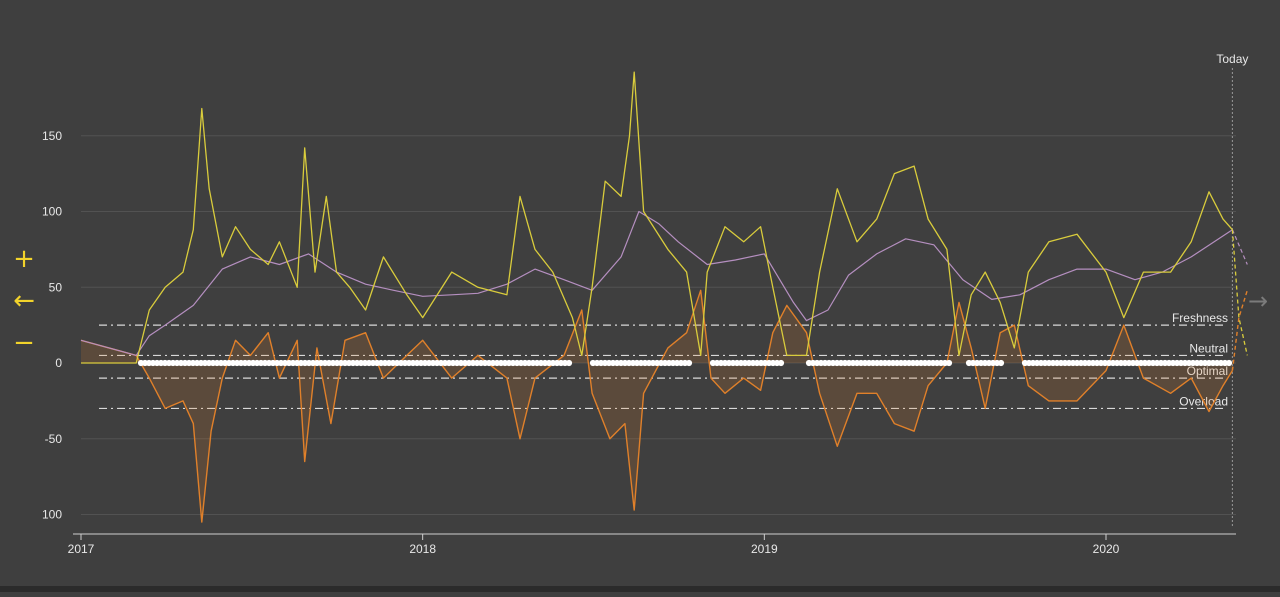  What do you see at coordinates (1258, 301) in the screenshot?
I see `pan-right-button: →` at bounding box center [1258, 301].